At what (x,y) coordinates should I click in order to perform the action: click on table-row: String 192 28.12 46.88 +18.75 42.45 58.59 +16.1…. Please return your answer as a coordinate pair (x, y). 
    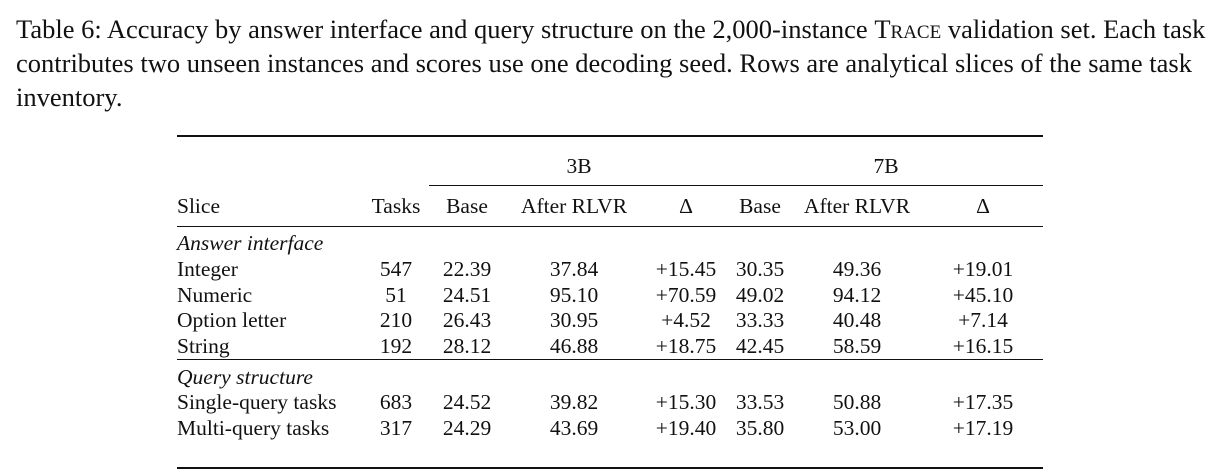
    Looking at the image, I should click on (610, 347).